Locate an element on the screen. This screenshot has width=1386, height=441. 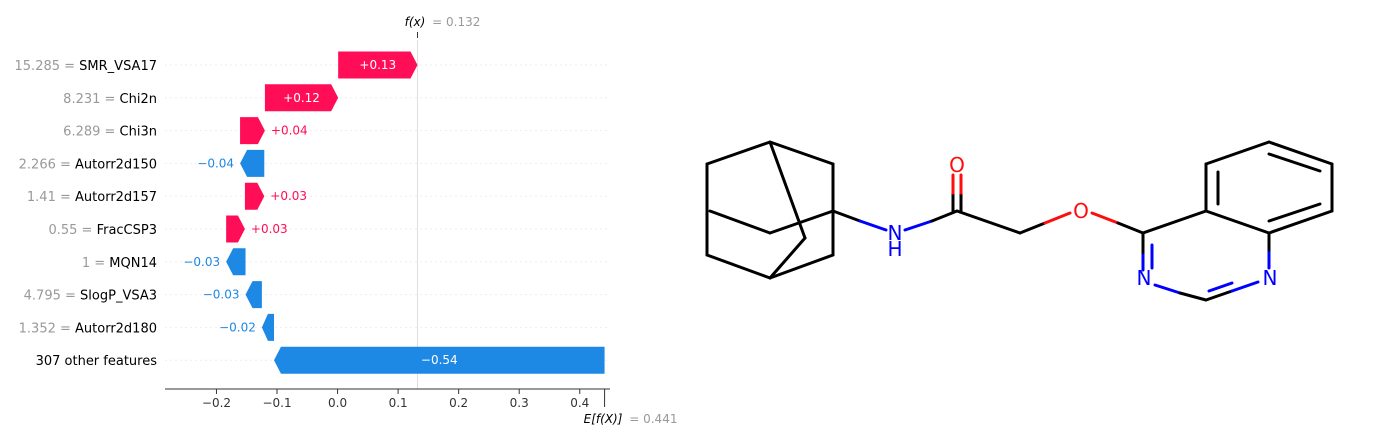
ex-marker-value: 0.441 is located at coordinates (660, 419).